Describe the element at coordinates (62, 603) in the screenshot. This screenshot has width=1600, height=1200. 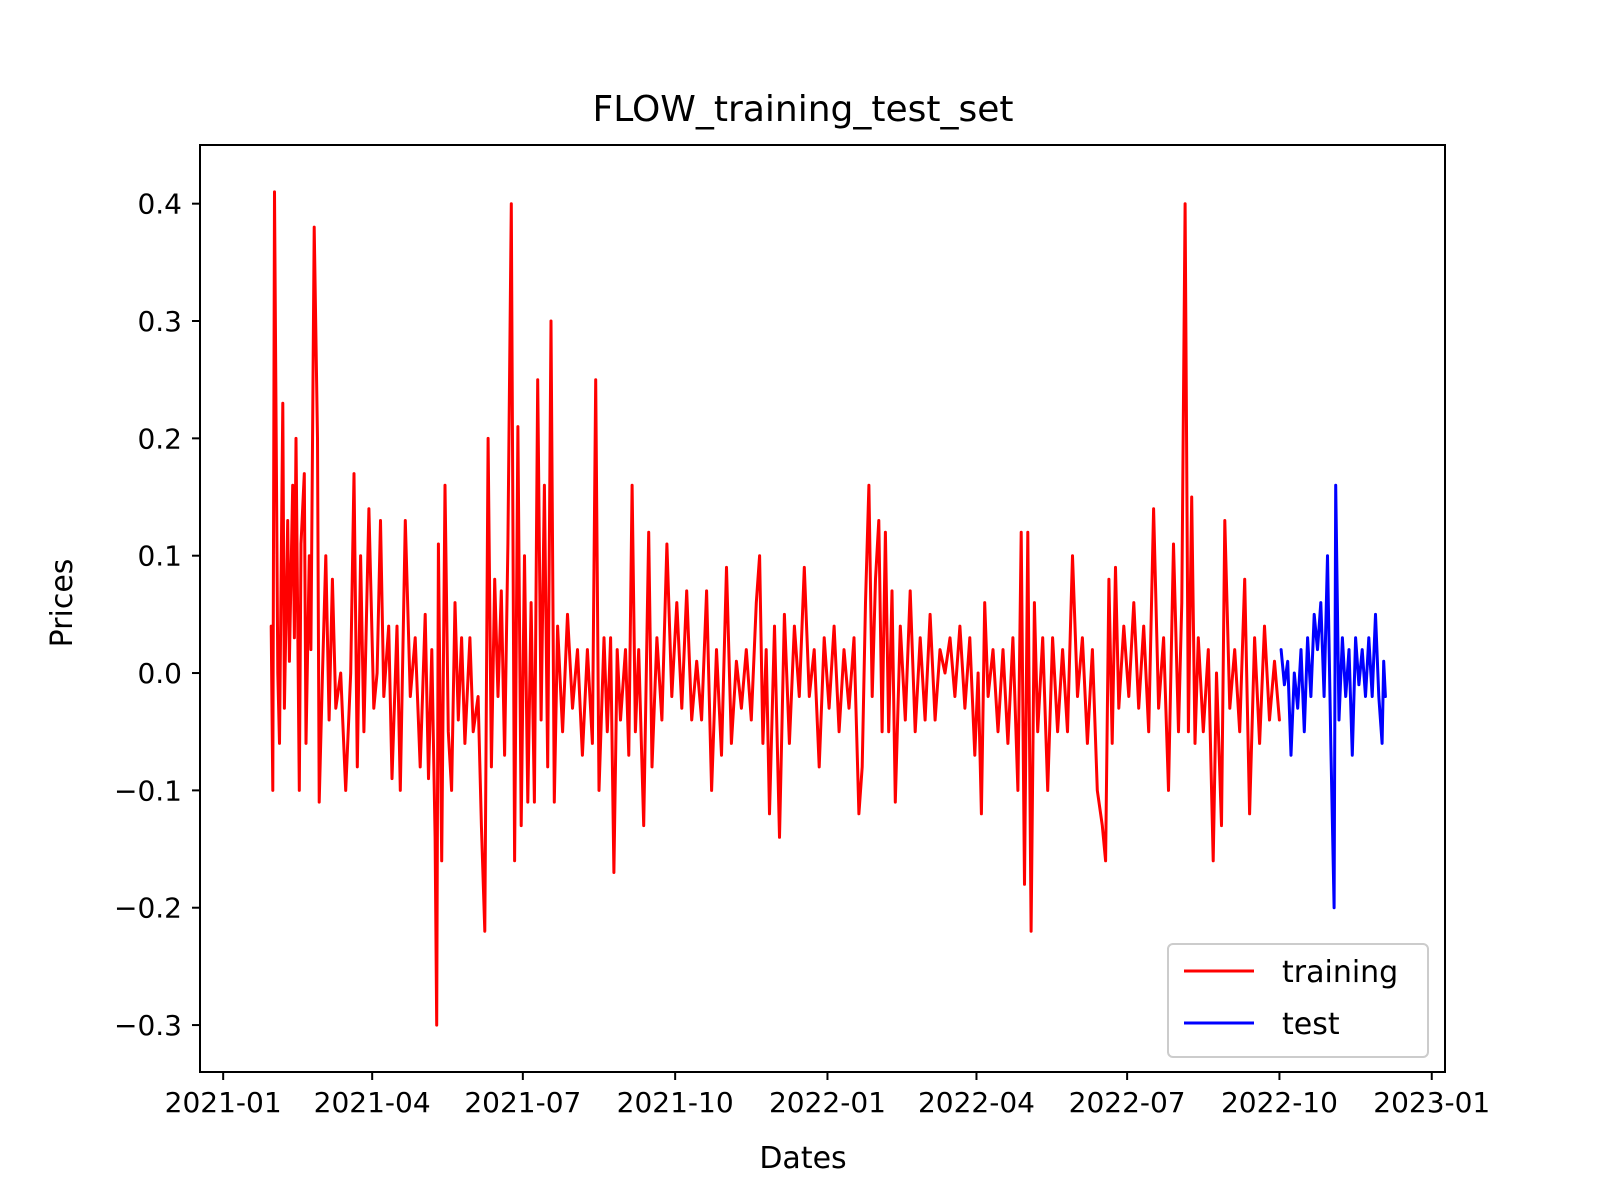
I see `y-axis-label: Prices` at that location.